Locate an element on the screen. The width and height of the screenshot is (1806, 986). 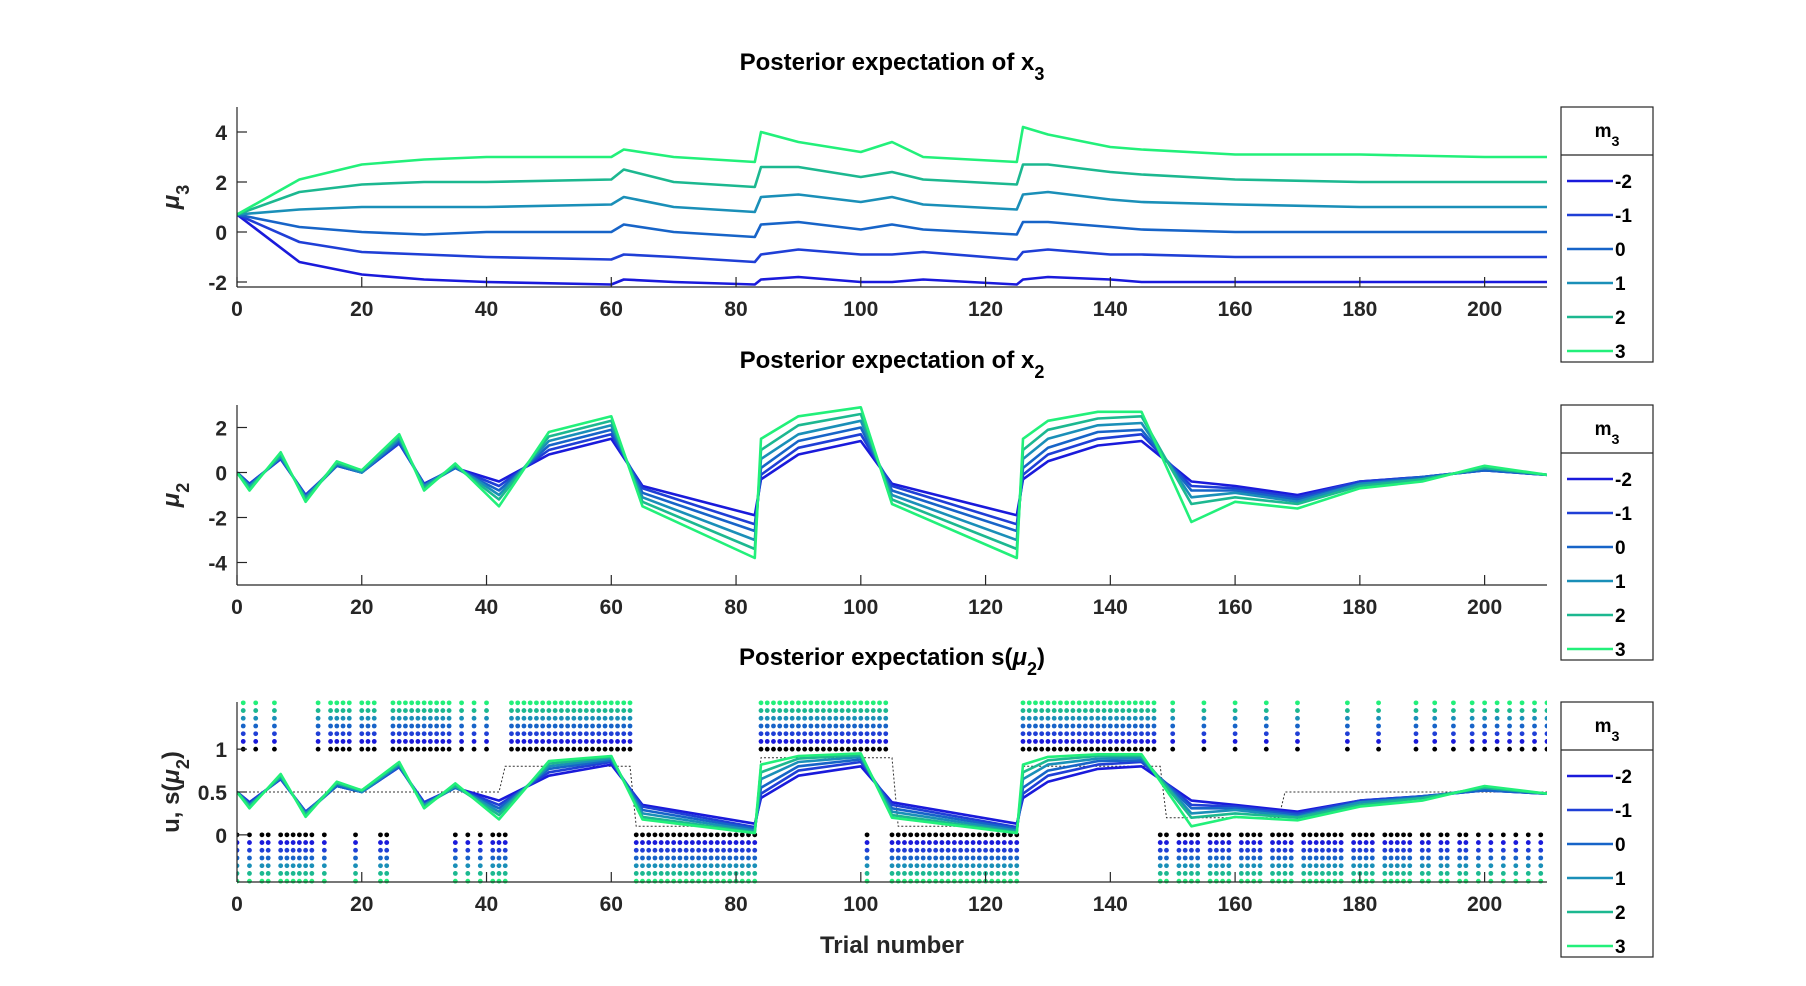
legend-label: 1 is located at coordinates (1620, 582).